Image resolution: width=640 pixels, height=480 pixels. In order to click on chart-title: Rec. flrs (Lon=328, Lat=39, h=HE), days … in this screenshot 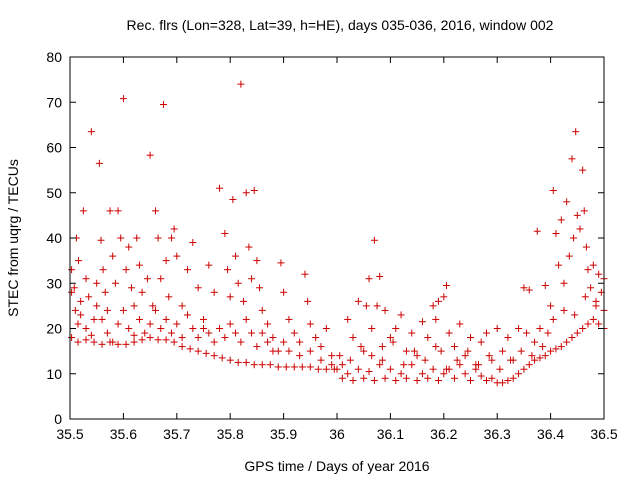, I will do `click(340, 25)`.